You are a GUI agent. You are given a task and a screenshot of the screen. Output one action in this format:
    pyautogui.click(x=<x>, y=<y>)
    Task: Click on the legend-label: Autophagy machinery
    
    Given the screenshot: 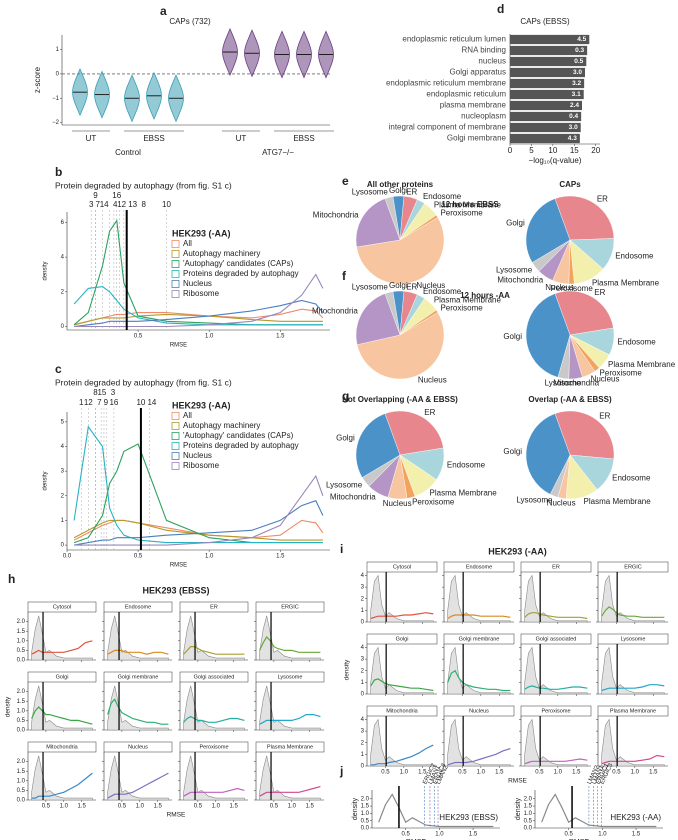 What is the action you would take?
    pyautogui.click(x=221, y=425)
    